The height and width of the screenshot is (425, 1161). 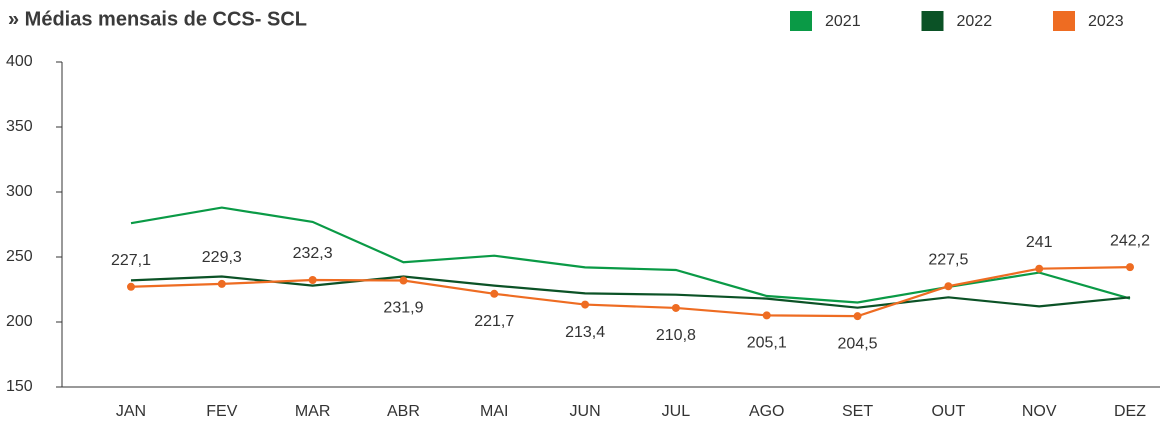 What do you see at coordinates (1039, 242) in the screenshot?
I see `data-label: 241` at bounding box center [1039, 242].